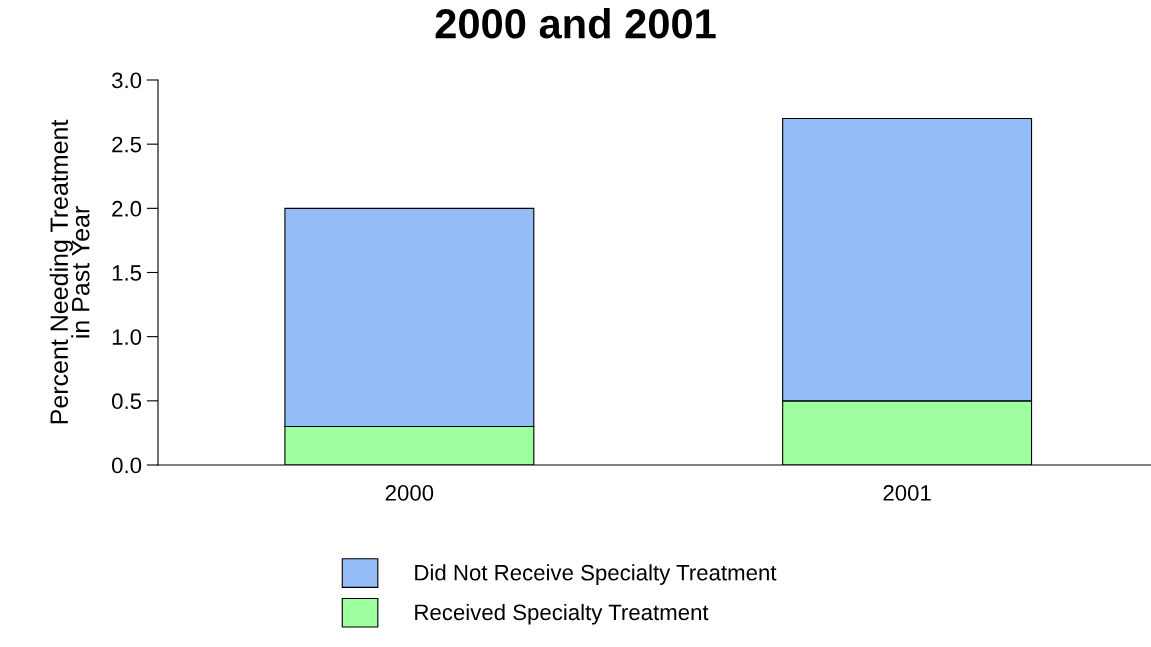 The width and height of the screenshot is (1151, 647). I want to click on legend-label: Did Not Receive Specialty Treatment, so click(596, 574).